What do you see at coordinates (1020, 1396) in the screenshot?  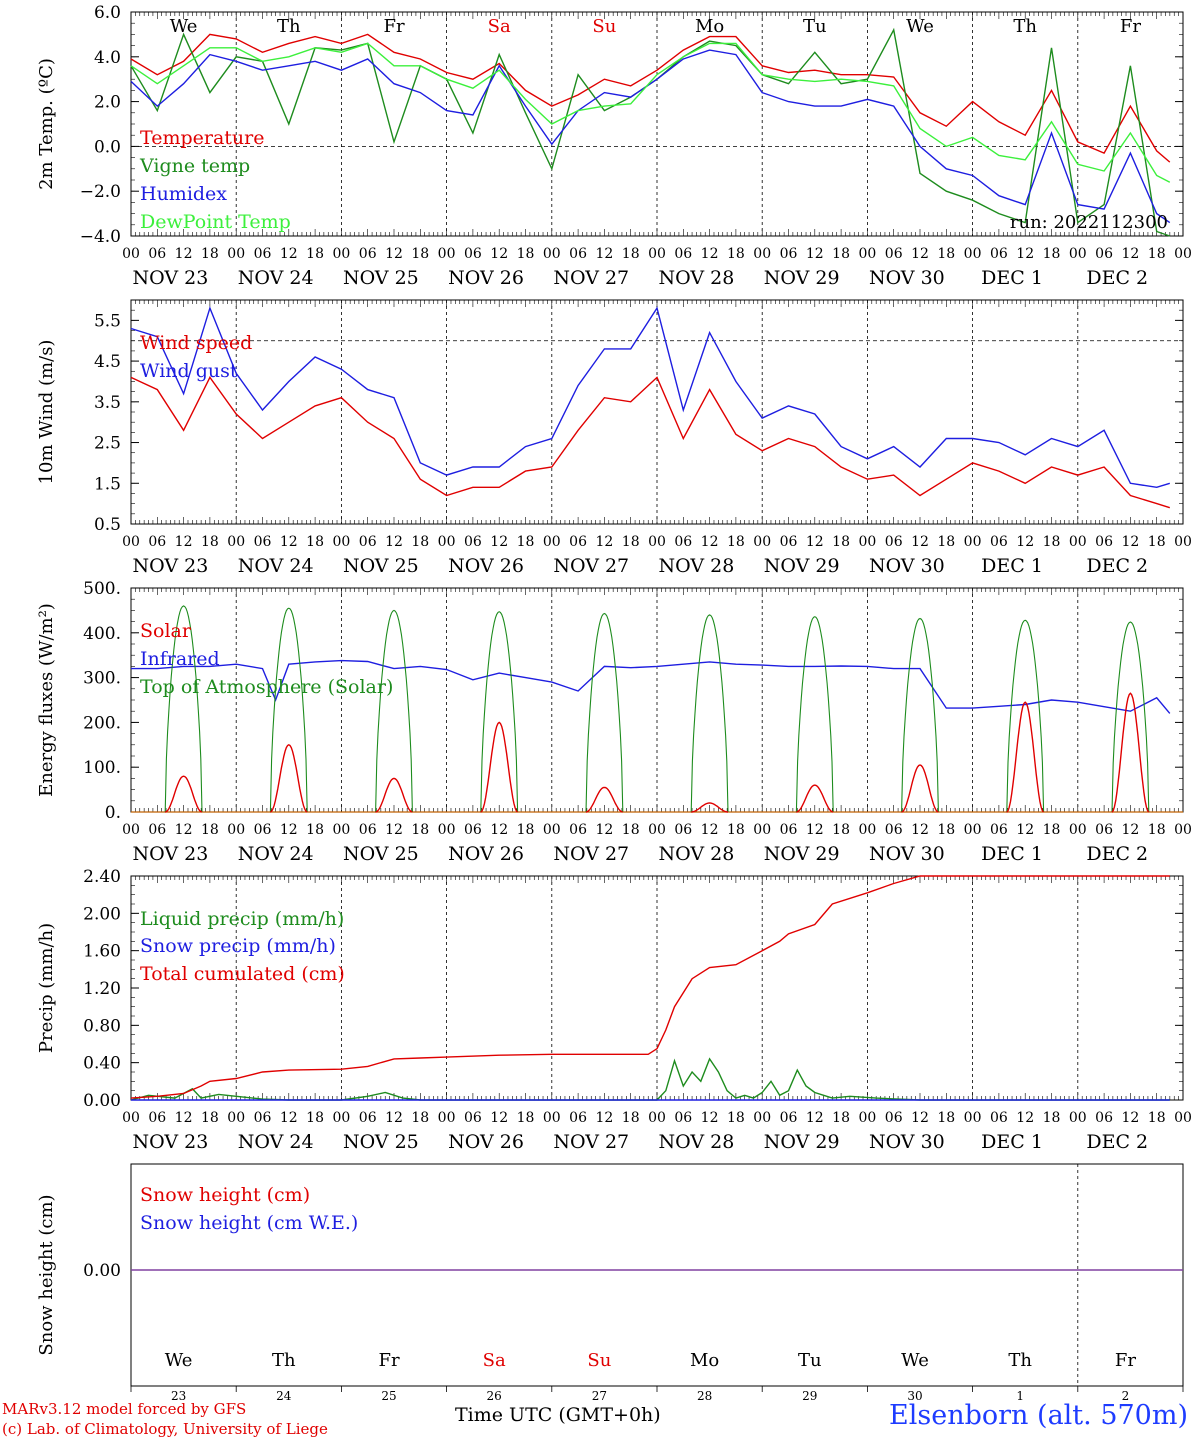 I see `day-number-label: 1` at bounding box center [1020, 1396].